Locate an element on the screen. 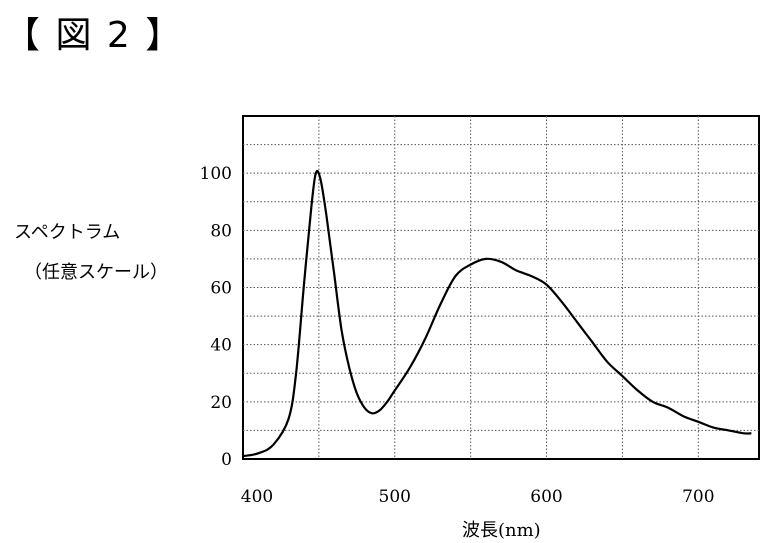  y-tick-label: 40 is located at coordinates (221, 346).